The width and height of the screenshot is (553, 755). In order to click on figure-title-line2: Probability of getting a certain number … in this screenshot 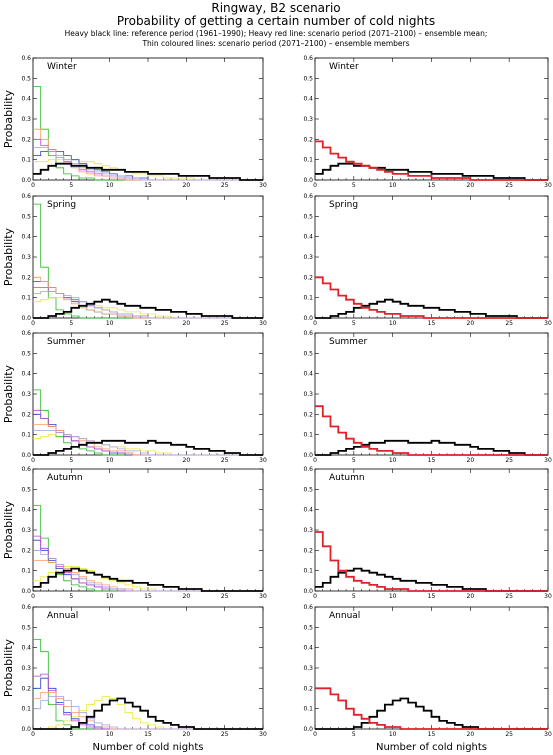, I will do `click(276, 21)`.